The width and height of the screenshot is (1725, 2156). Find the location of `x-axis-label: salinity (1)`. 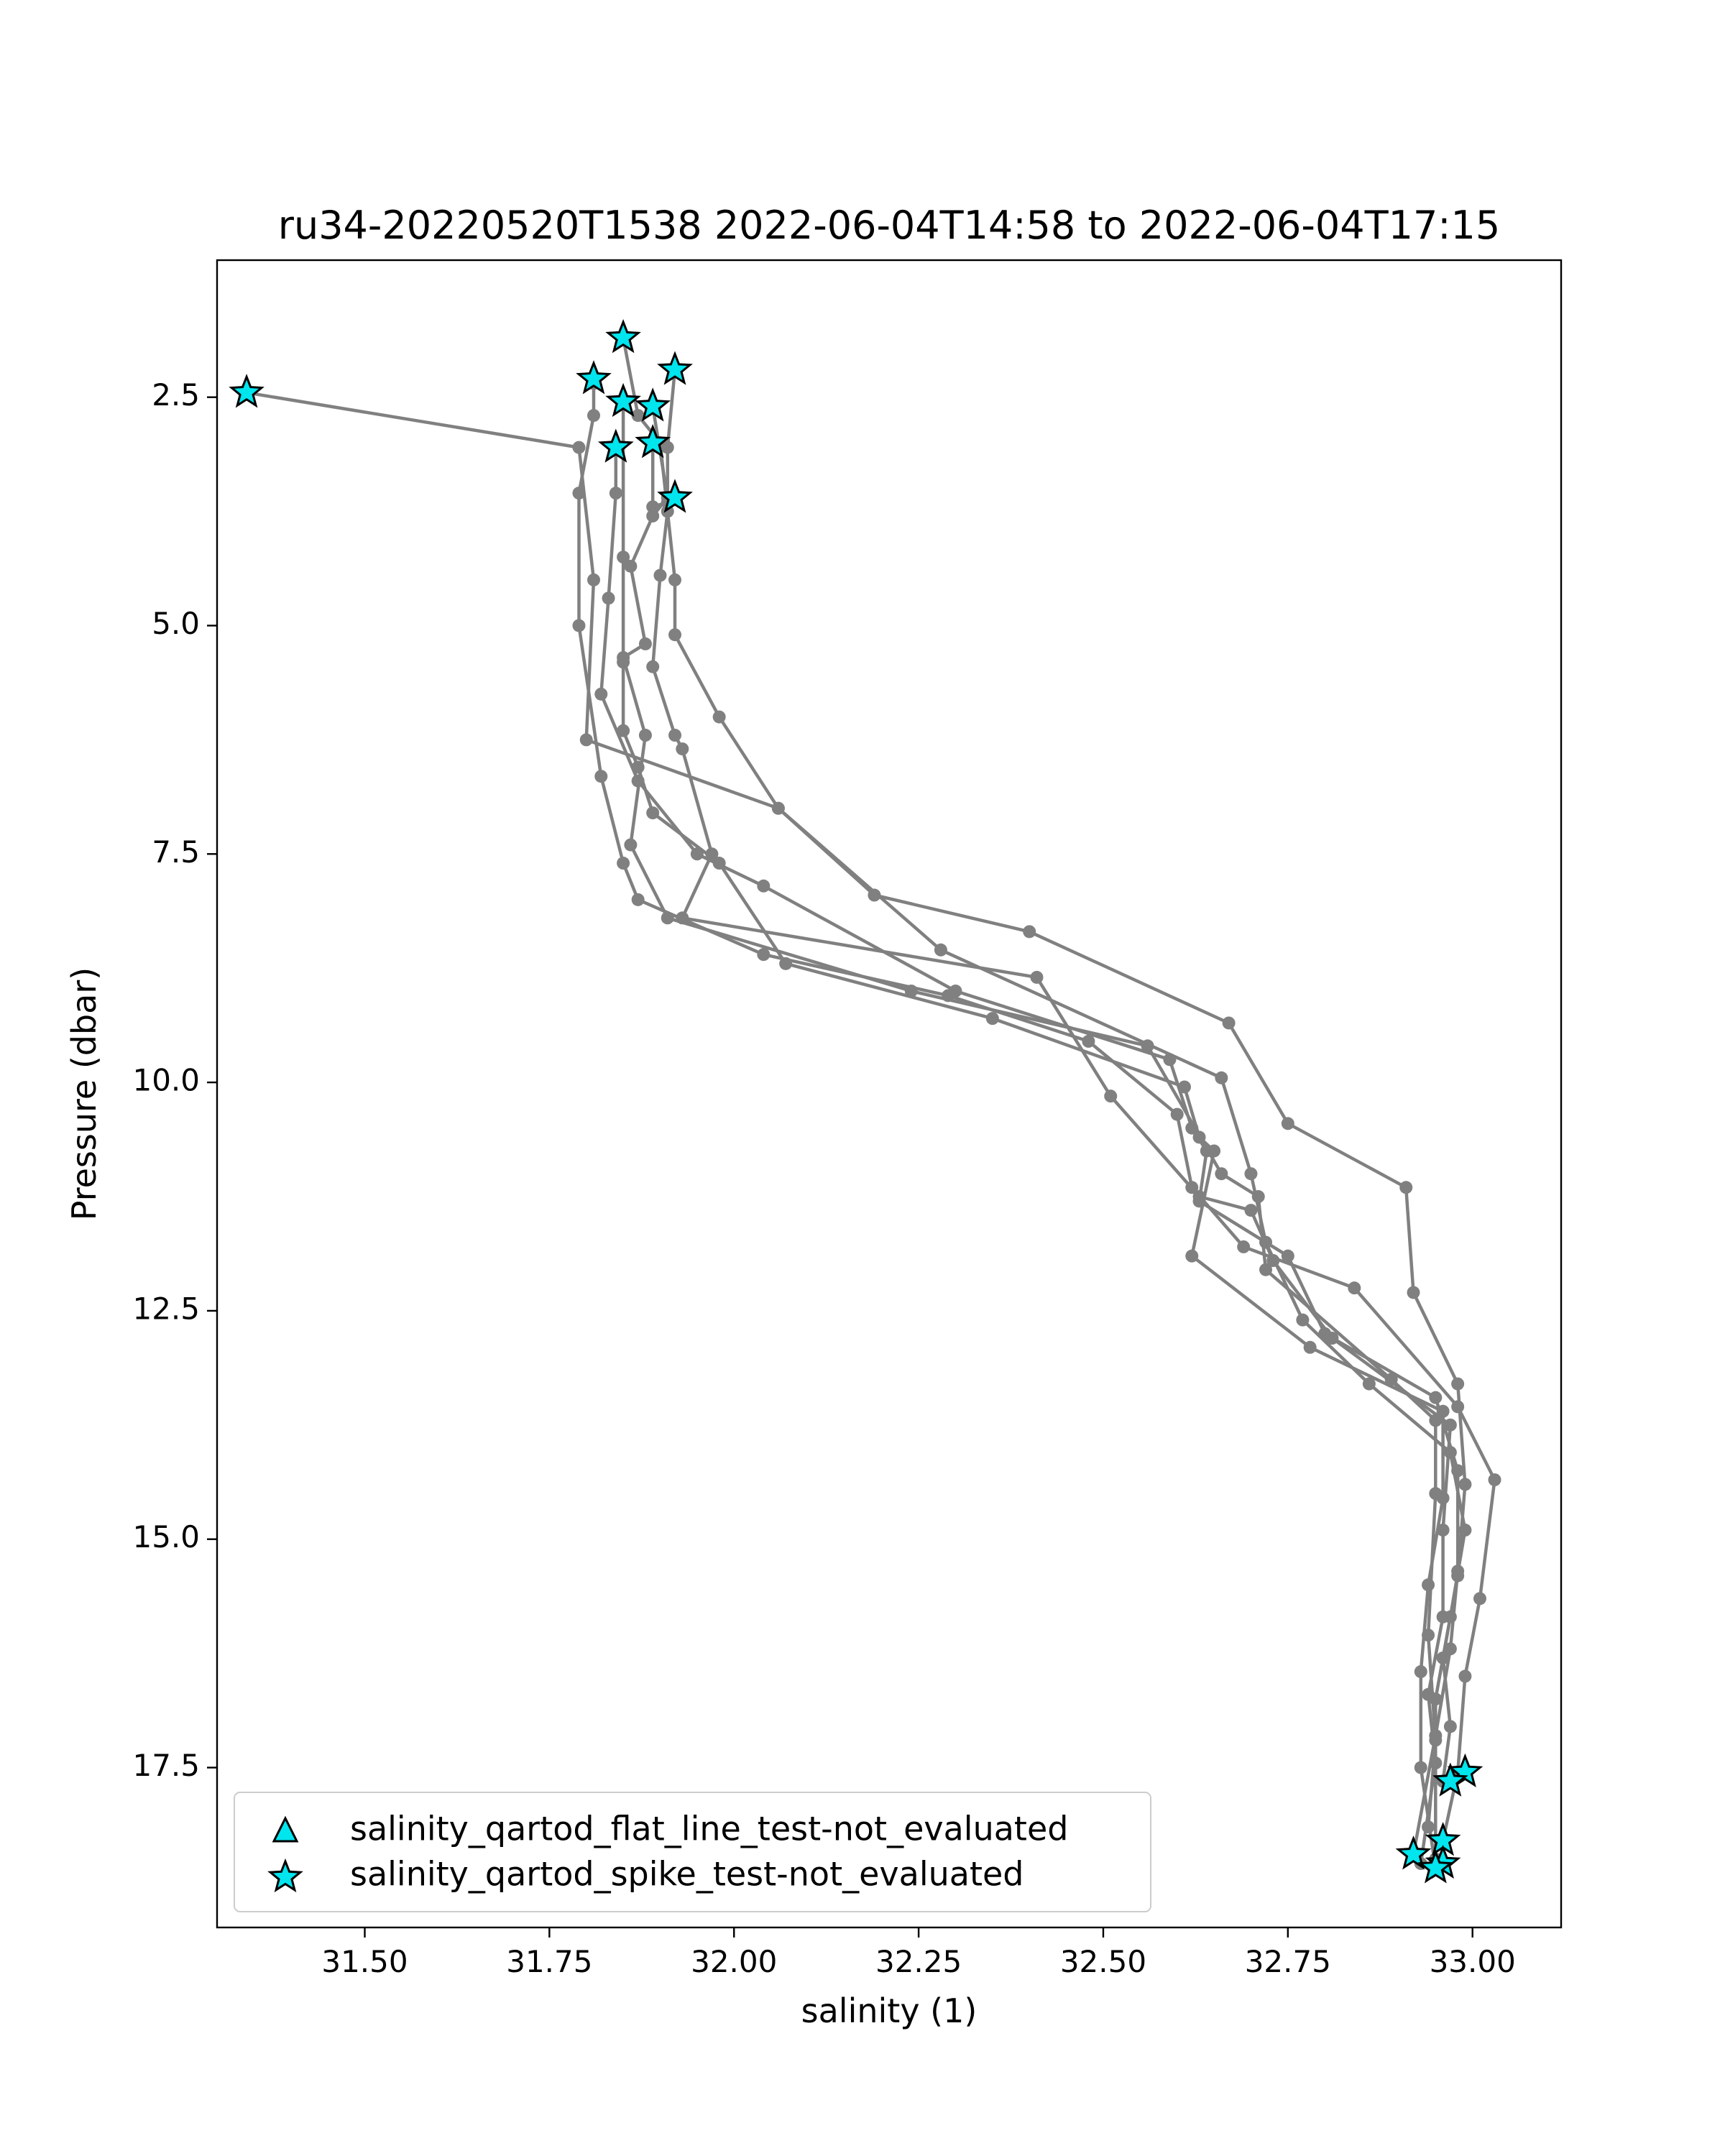

x-axis-label: salinity (1) is located at coordinates (889, 2011).